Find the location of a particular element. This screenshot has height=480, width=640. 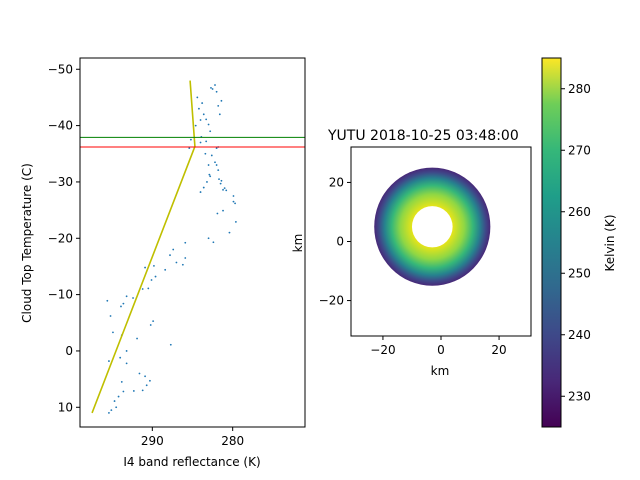

storm-eye is located at coordinates (432, 227).